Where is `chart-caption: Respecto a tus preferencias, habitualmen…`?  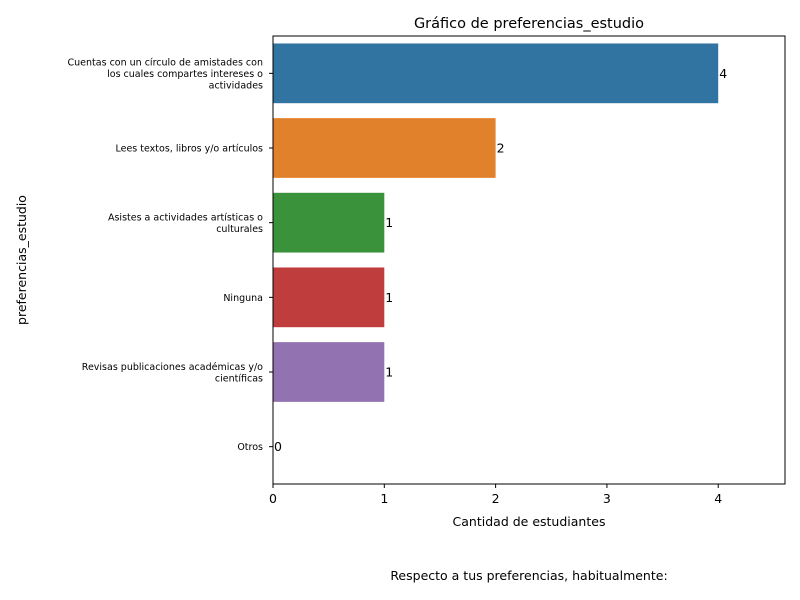
chart-caption: Respecto a tus preferencias, habitualmen… is located at coordinates (528, 575).